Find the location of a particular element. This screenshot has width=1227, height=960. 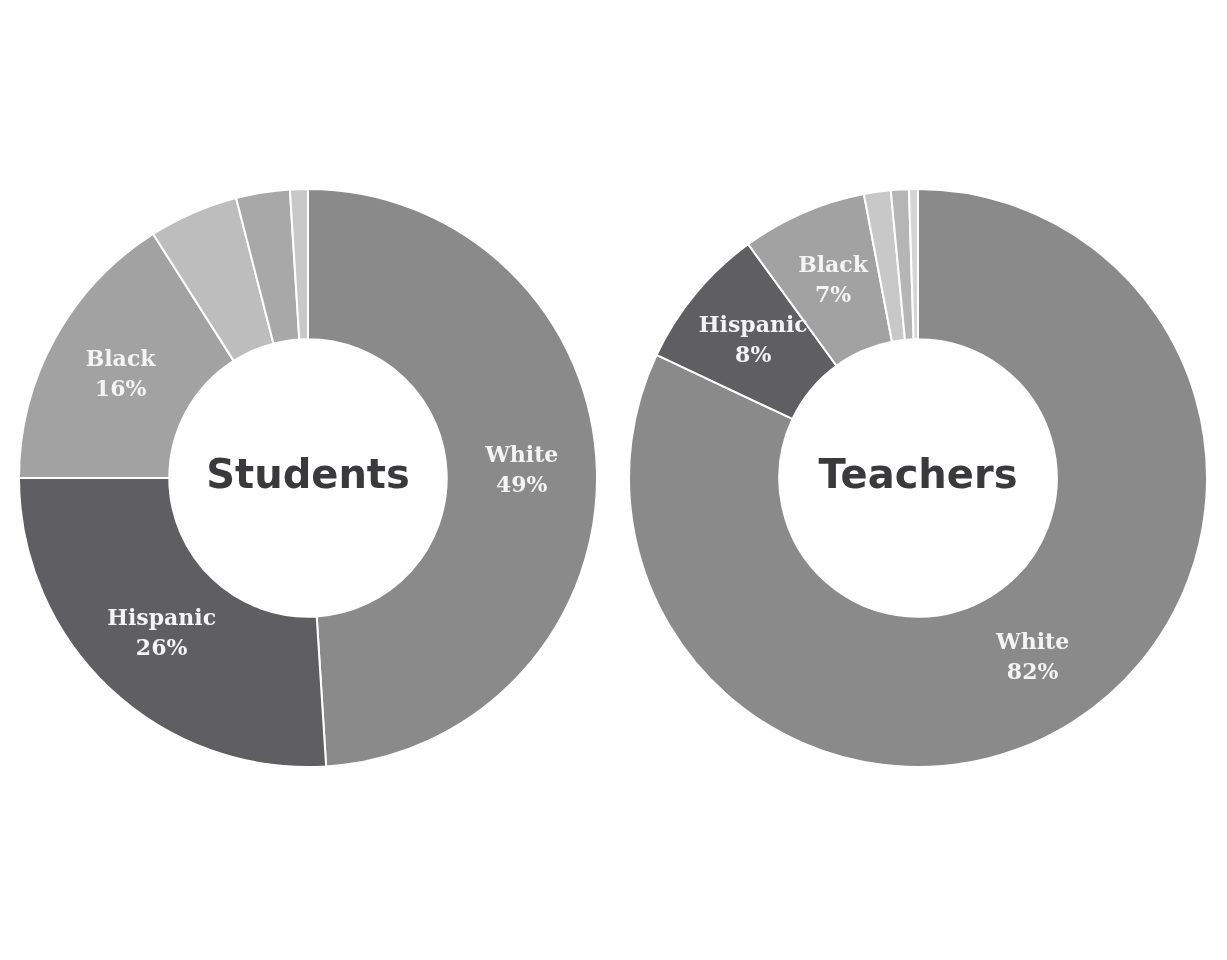

text: Students is located at coordinates (308, 474).